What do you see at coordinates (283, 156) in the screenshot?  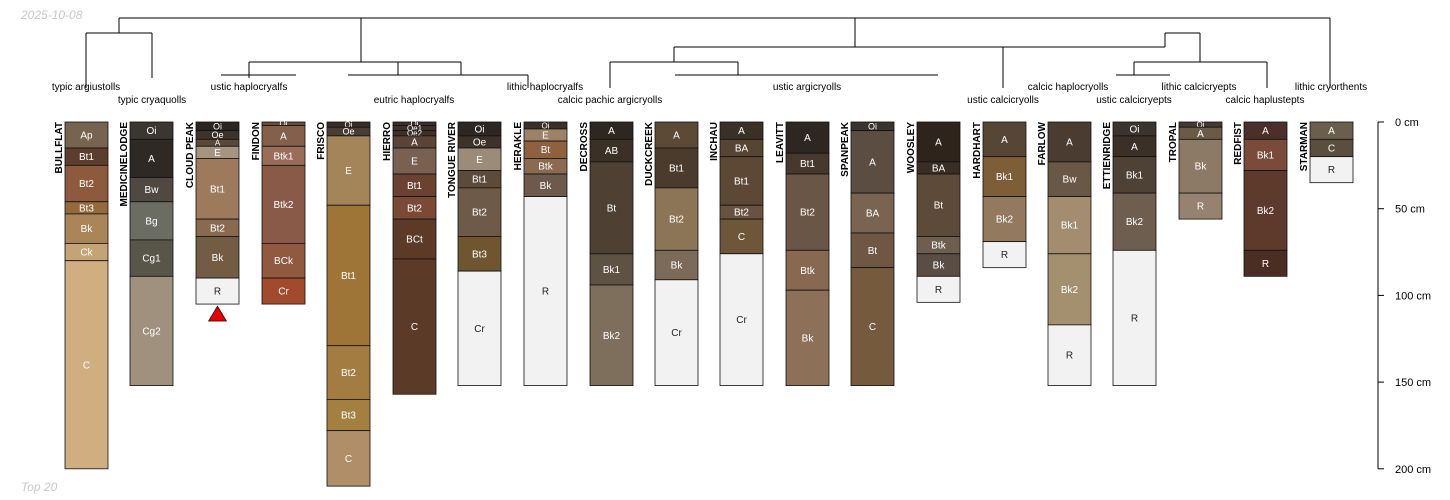 I see `horizon-label: Btk1` at bounding box center [283, 156].